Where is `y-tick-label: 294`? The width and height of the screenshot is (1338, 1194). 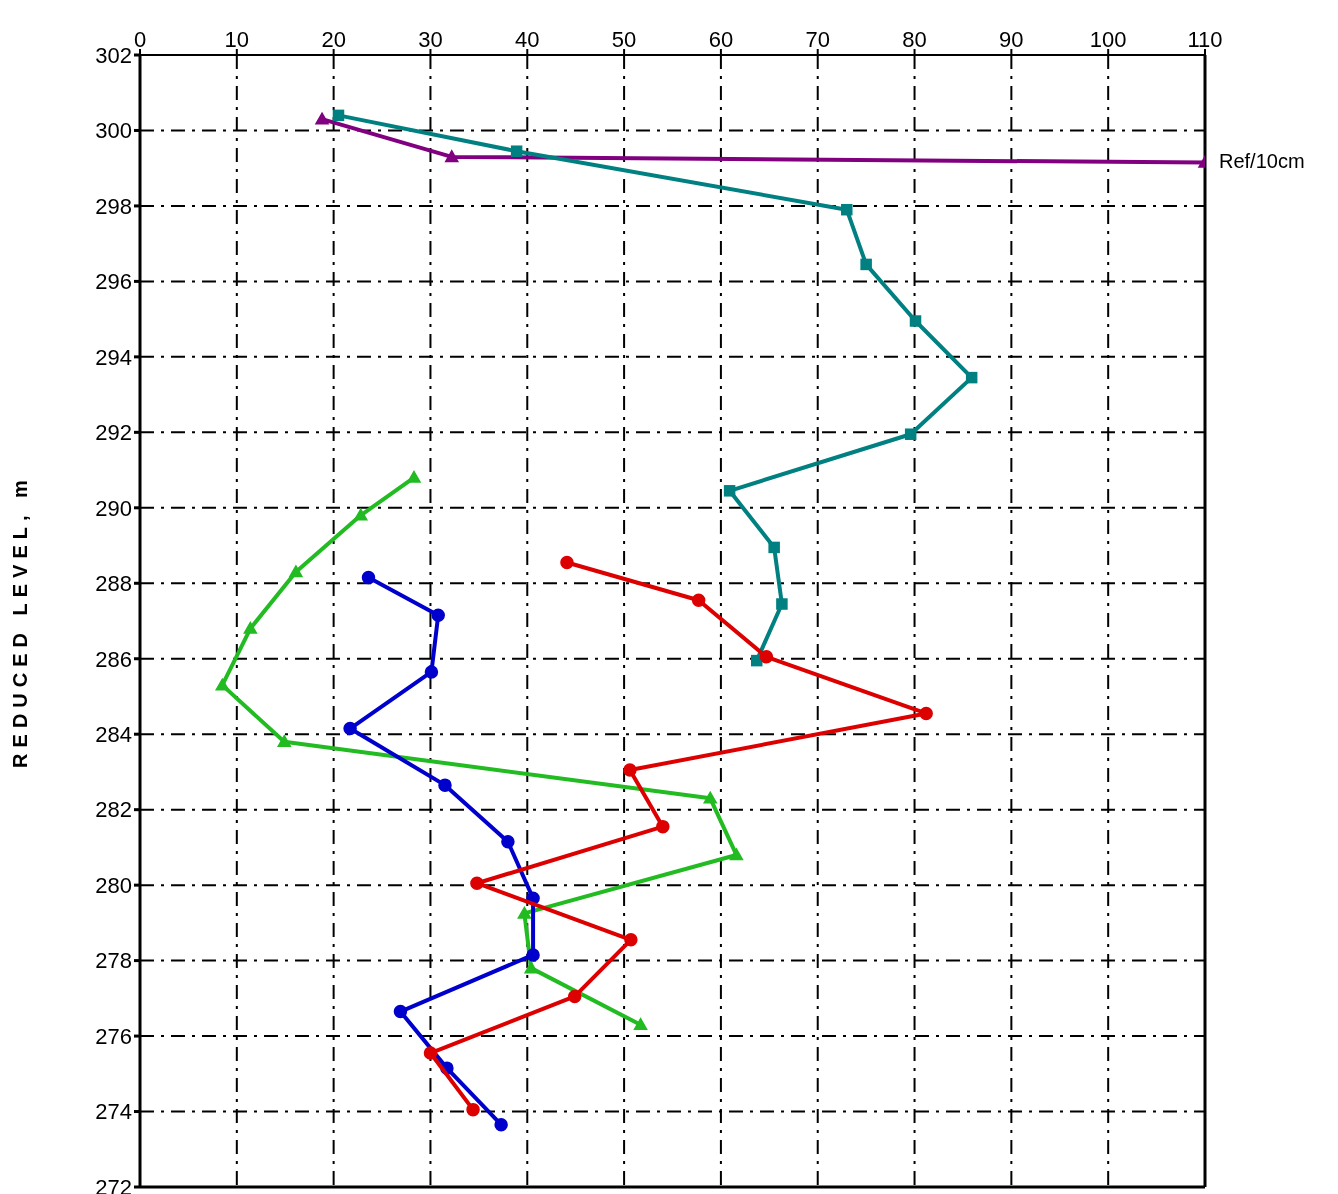 y-tick-label: 294 is located at coordinates (113, 357).